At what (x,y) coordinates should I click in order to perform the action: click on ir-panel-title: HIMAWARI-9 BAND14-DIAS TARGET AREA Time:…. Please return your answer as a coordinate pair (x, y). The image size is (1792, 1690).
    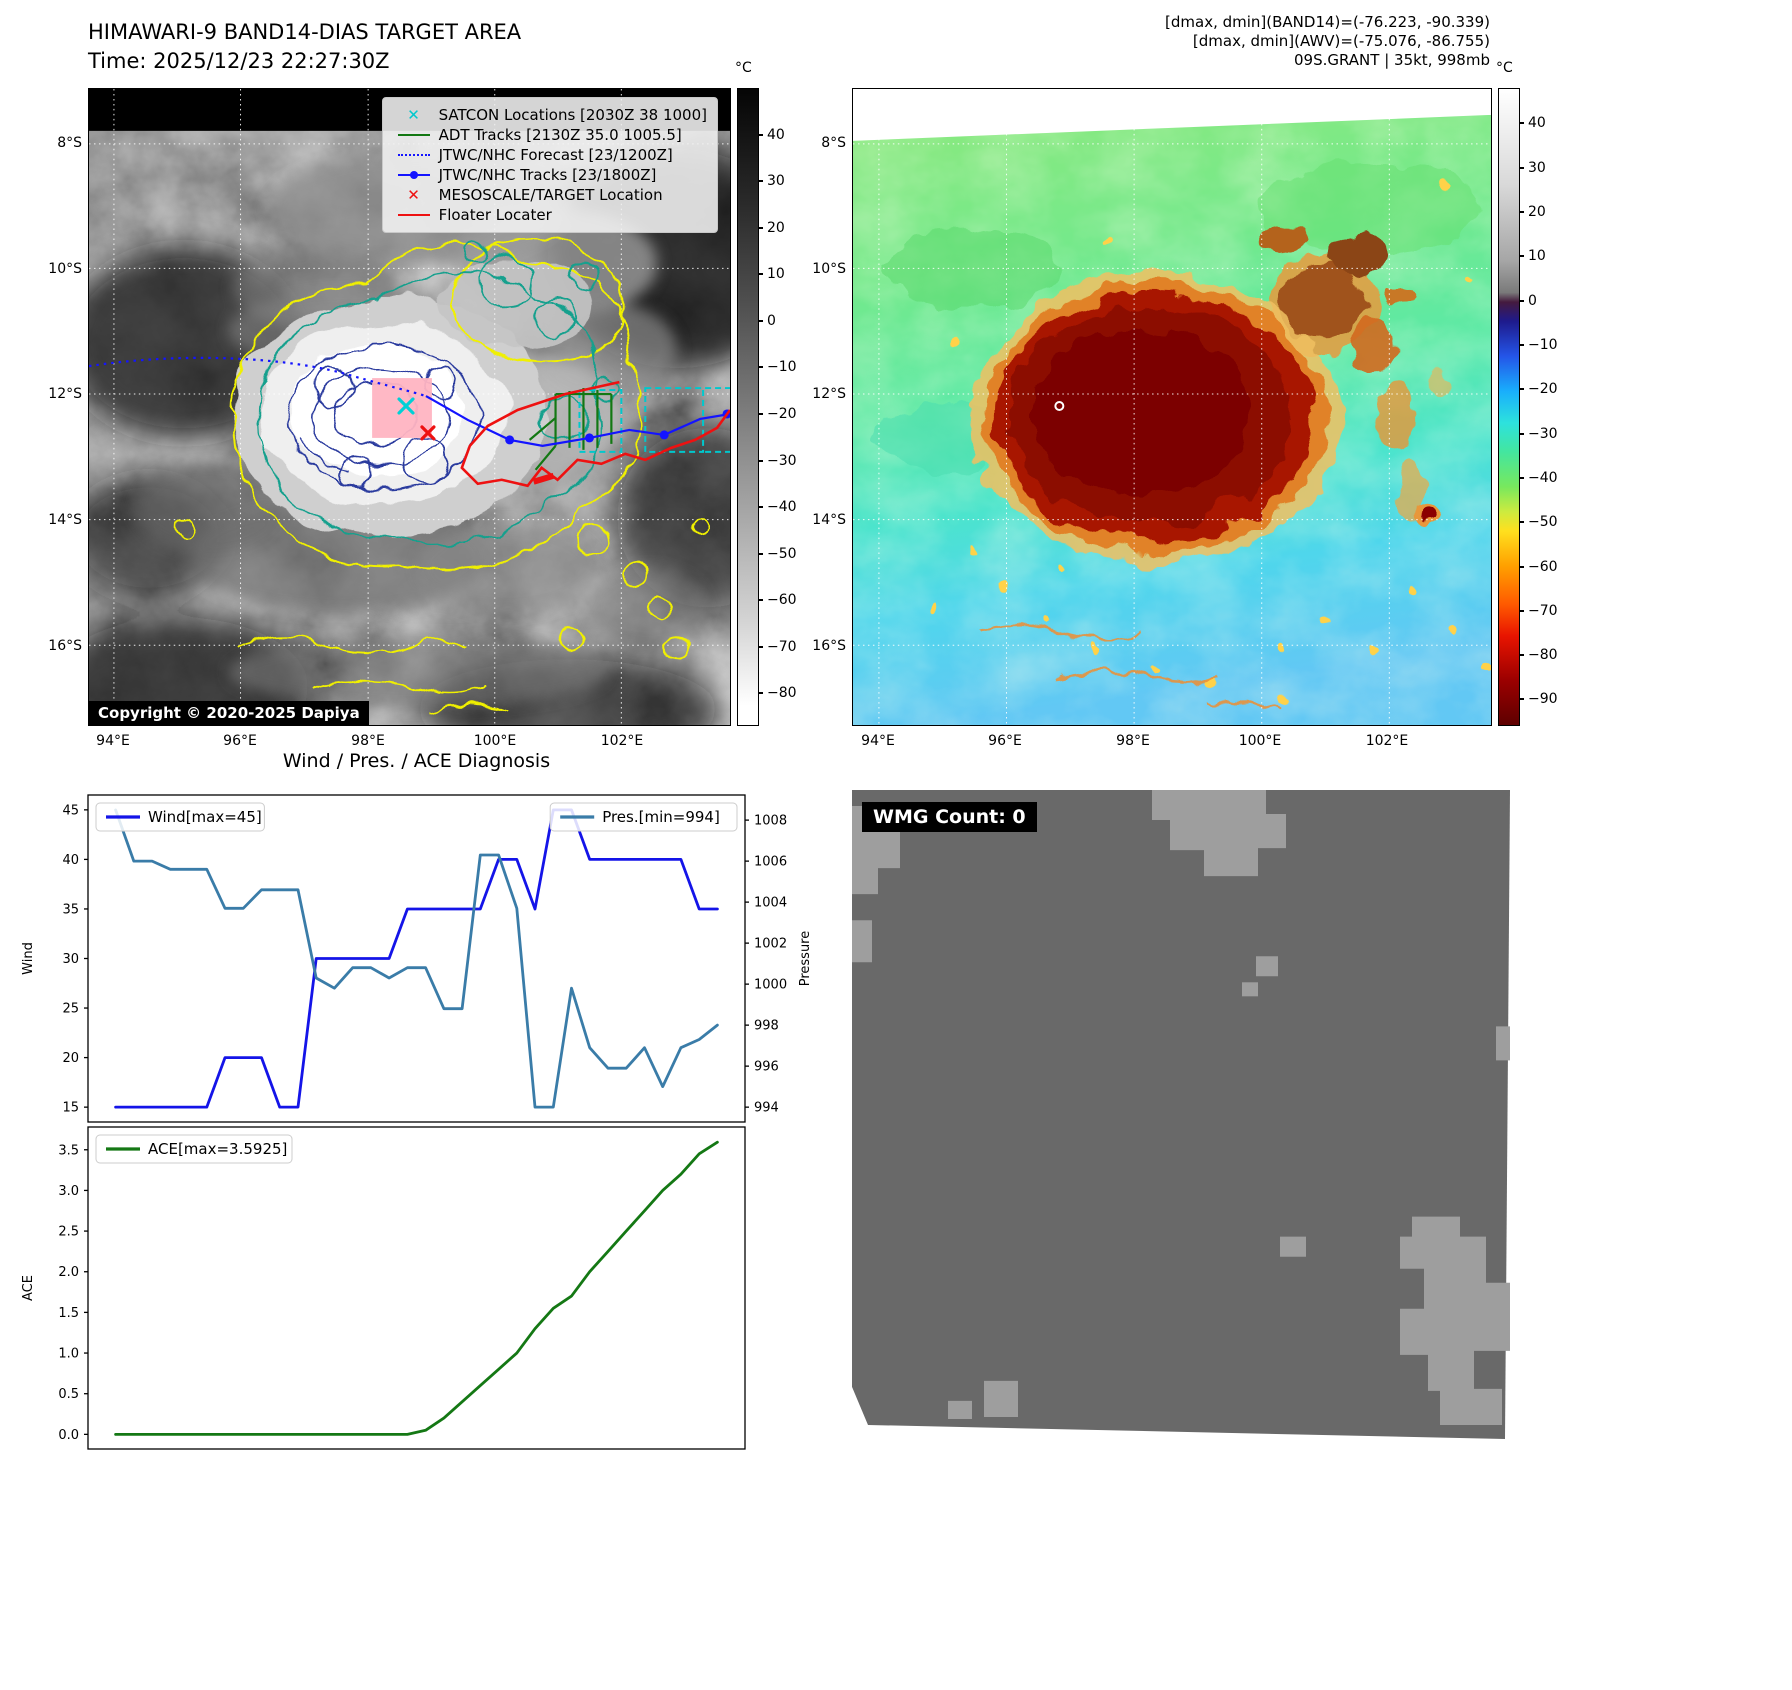
    Looking at the image, I should click on (304, 47).